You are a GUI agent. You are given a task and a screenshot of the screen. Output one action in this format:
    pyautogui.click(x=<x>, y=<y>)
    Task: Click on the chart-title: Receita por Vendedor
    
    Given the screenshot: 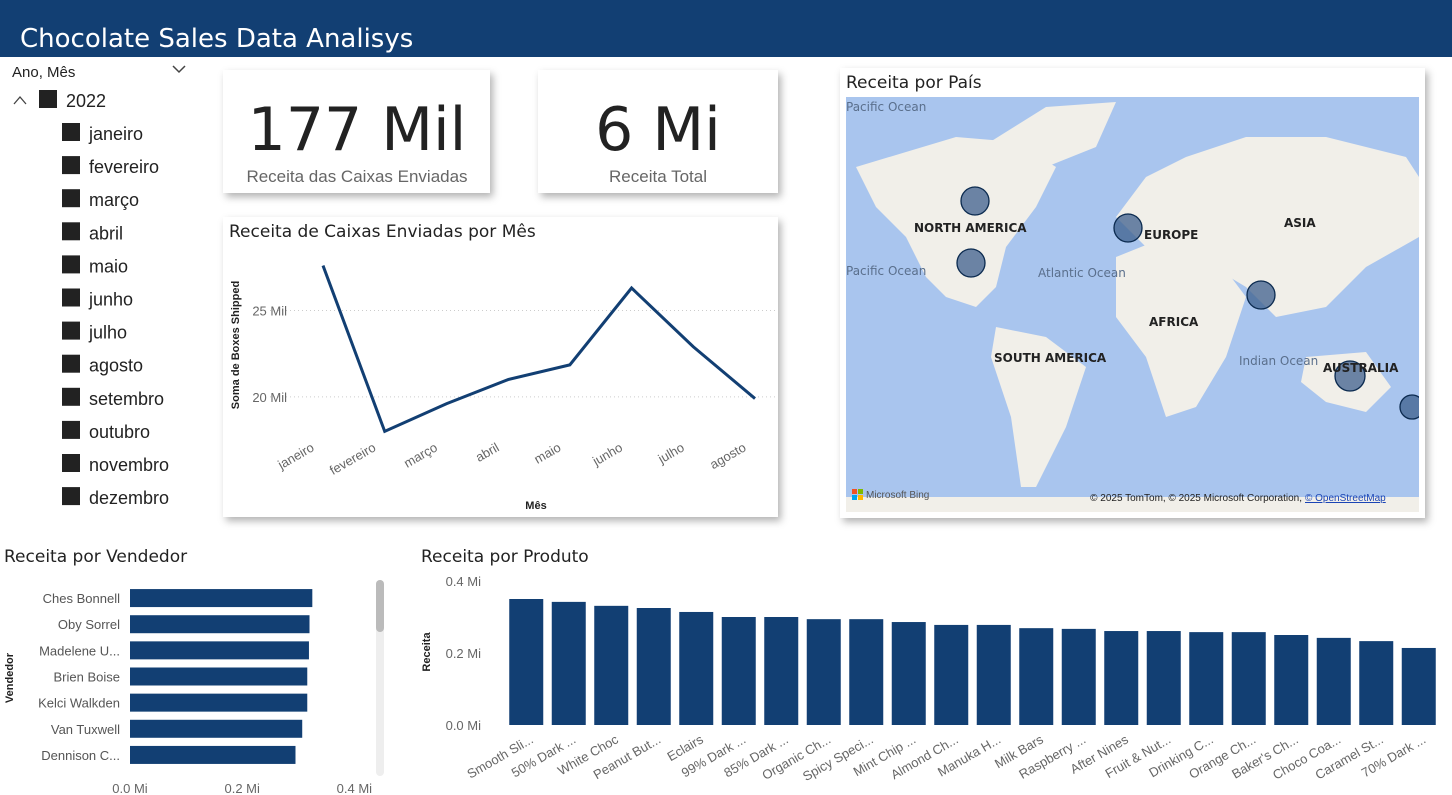 What is the action you would take?
    pyautogui.click(x=95, y=557)
    